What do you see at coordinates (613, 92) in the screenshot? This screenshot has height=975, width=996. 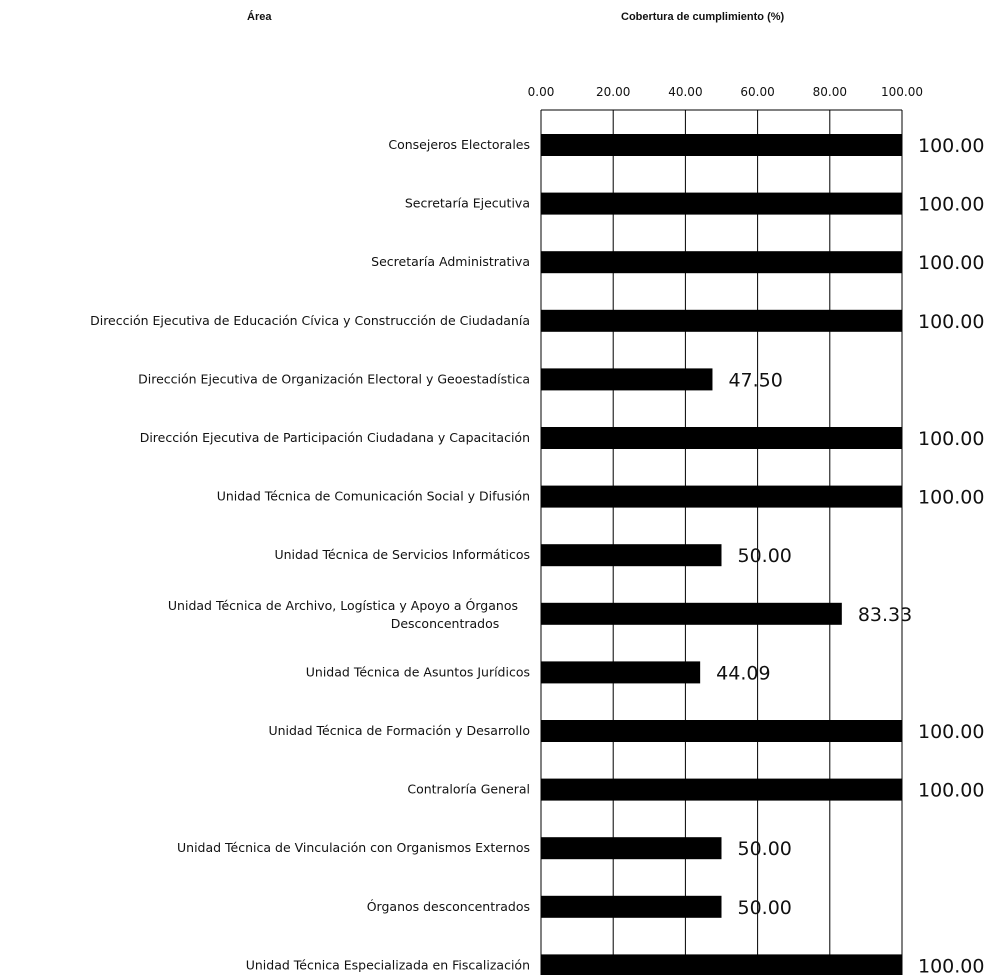 I see `x-tick-label: 20.00` at bounding box center [613, 92].